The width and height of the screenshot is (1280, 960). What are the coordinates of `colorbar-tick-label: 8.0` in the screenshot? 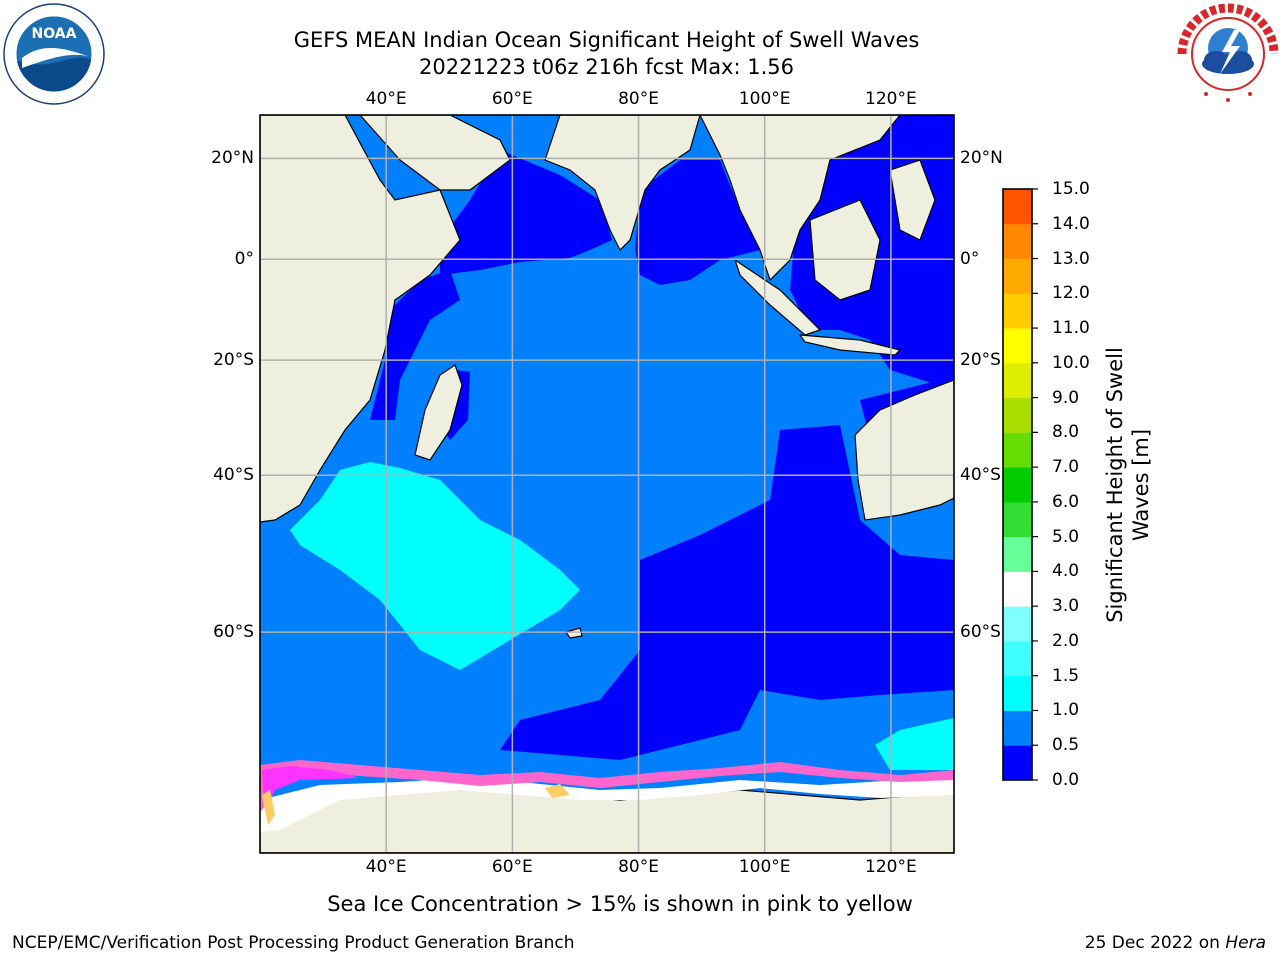 It's located at (1066, 432).